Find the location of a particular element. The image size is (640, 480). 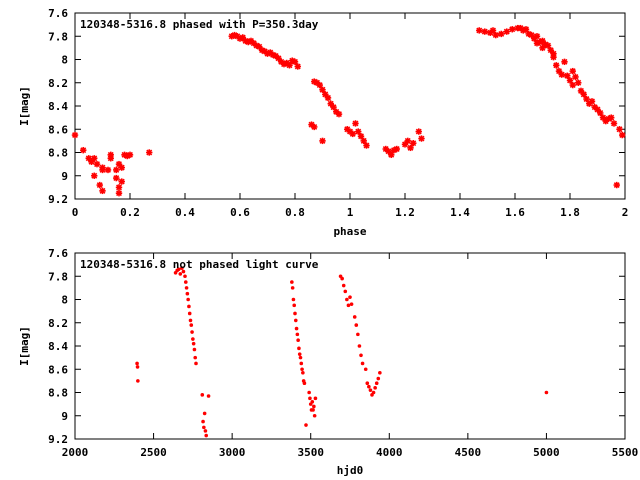

phased-x-tick-label: 0.2 is located at coordinates (130, 212).